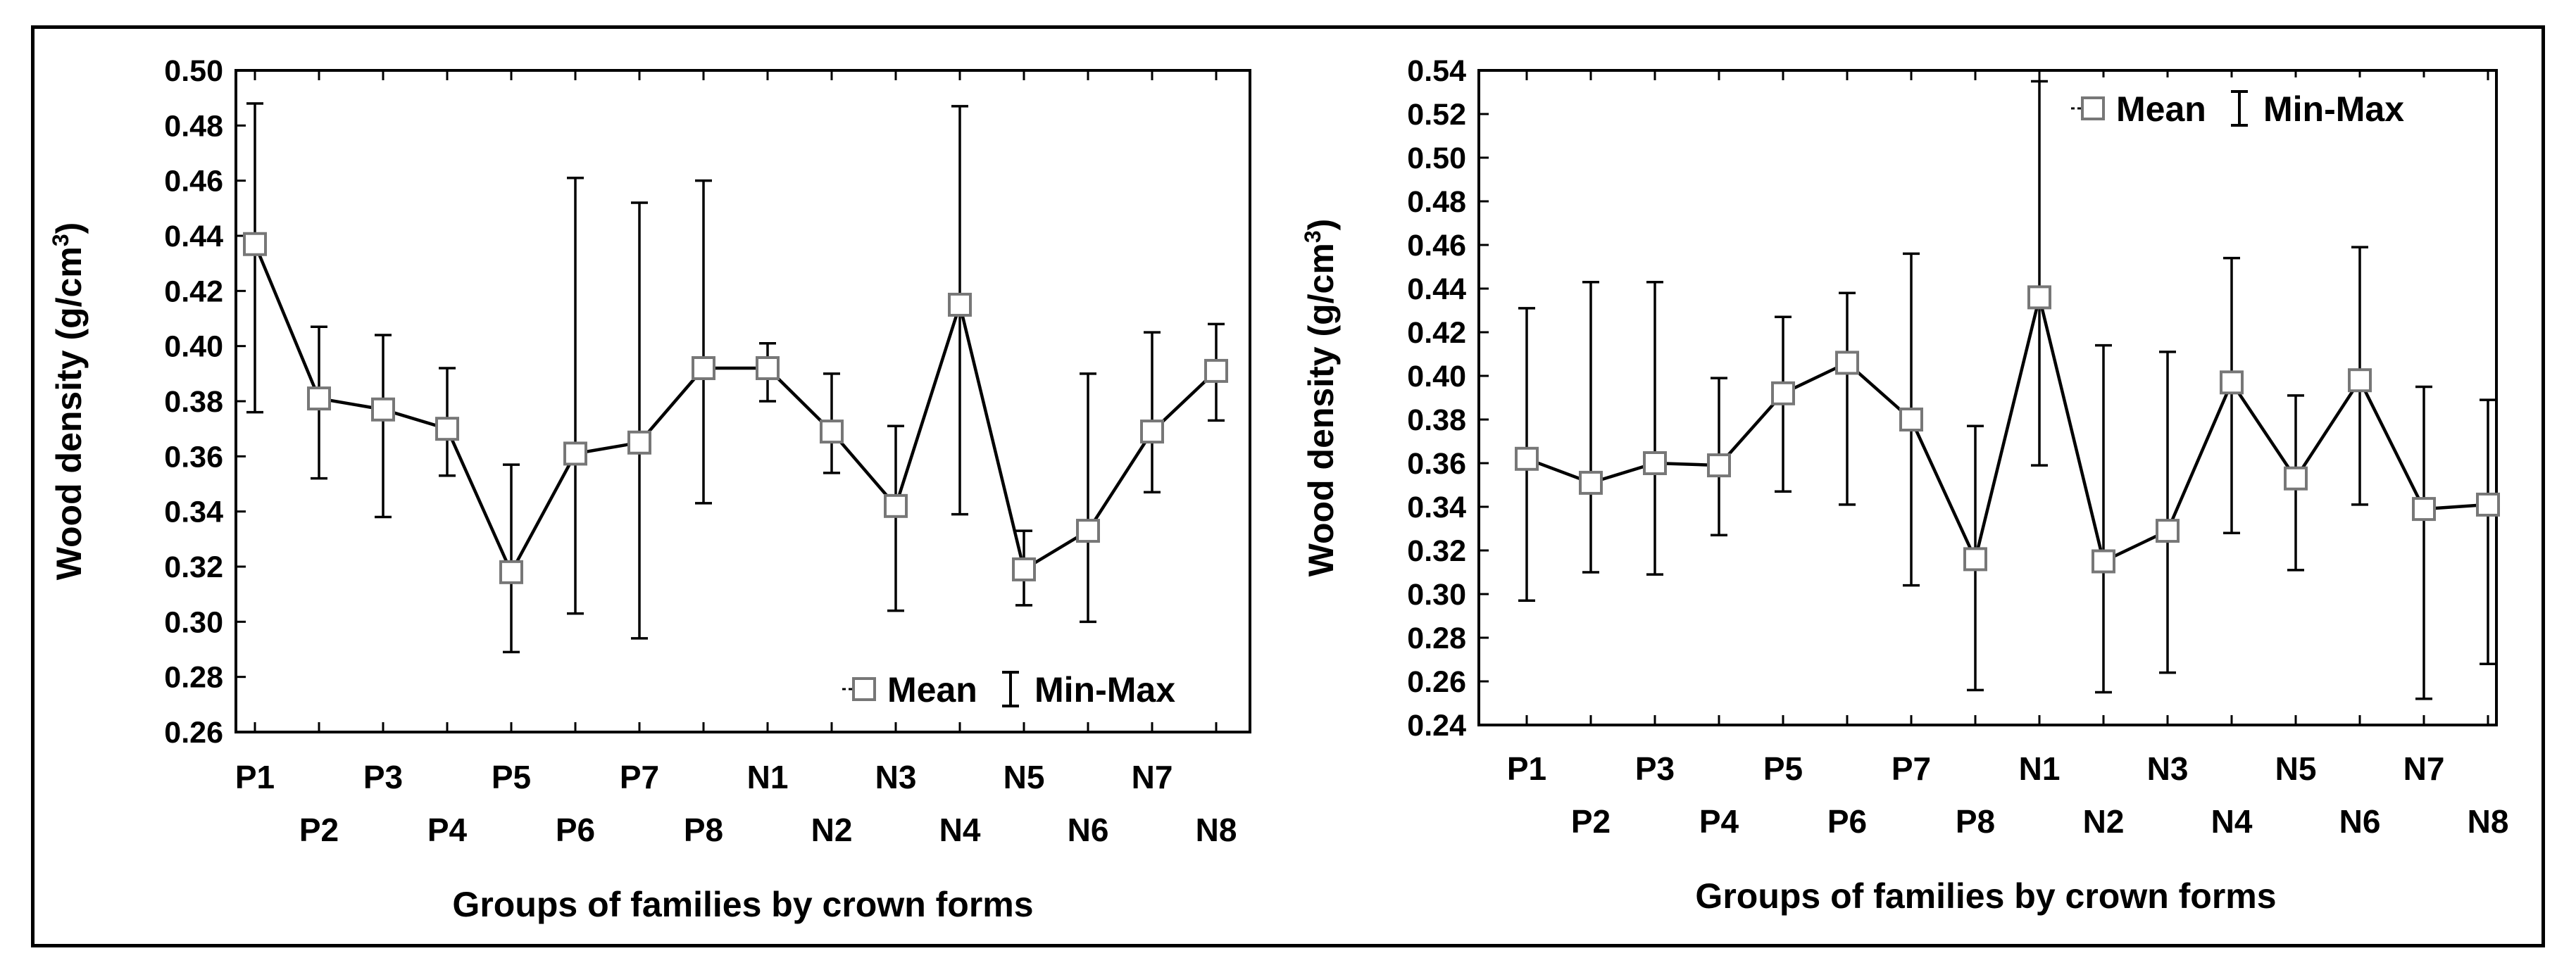  What do you see at coordinates (193, 236) in the screenshot?
I see `y-tick-label: 0.44` at bounding box center [193, 236].